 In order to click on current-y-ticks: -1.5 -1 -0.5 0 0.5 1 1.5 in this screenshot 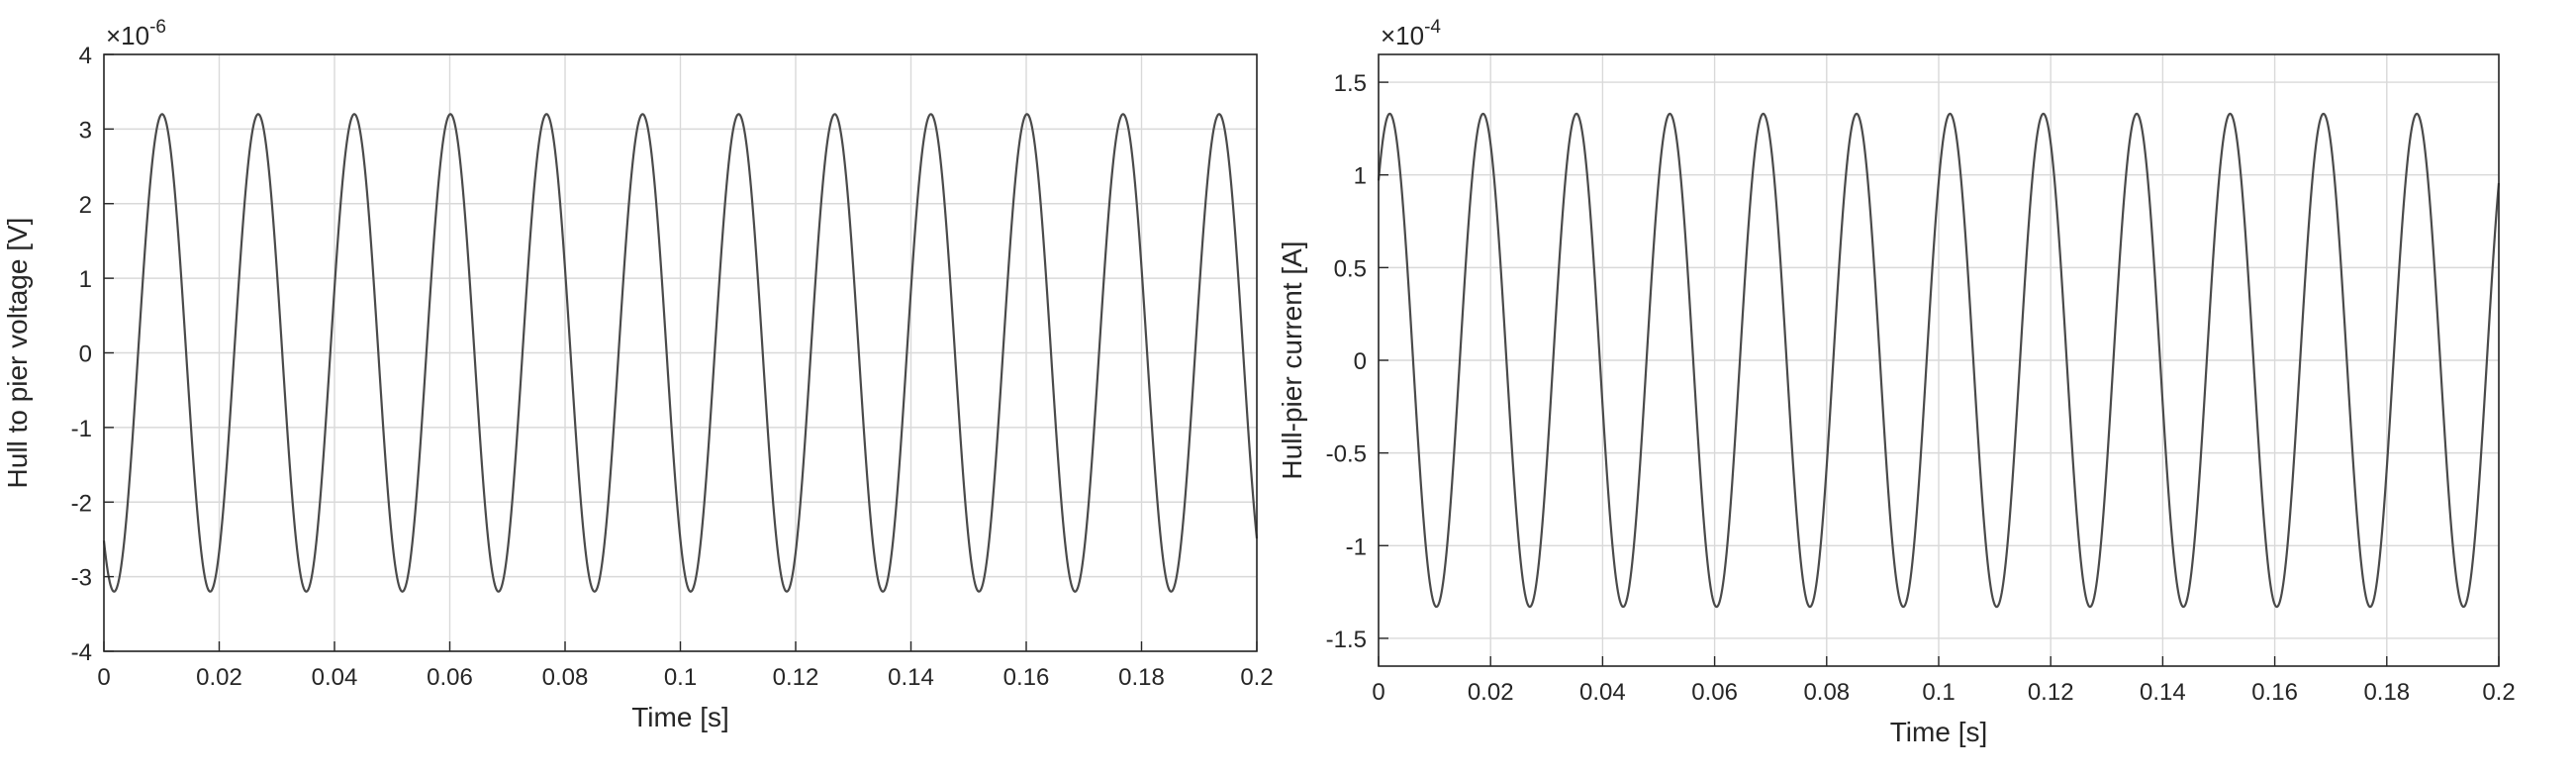, I will do `click(1357, 361)`.